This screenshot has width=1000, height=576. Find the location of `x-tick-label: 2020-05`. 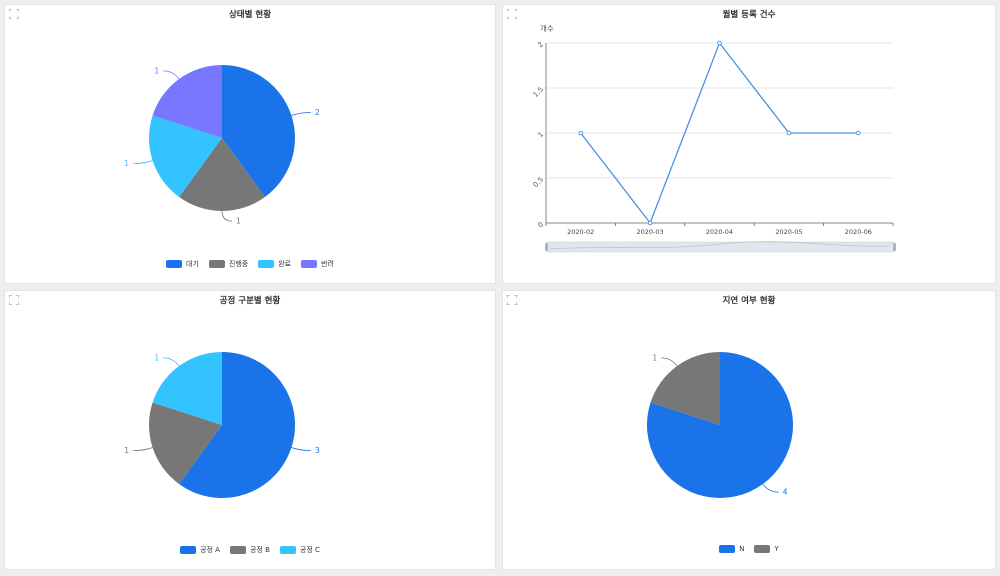

x-tick-label: 2020-05 is located at coordinates (788, 232).